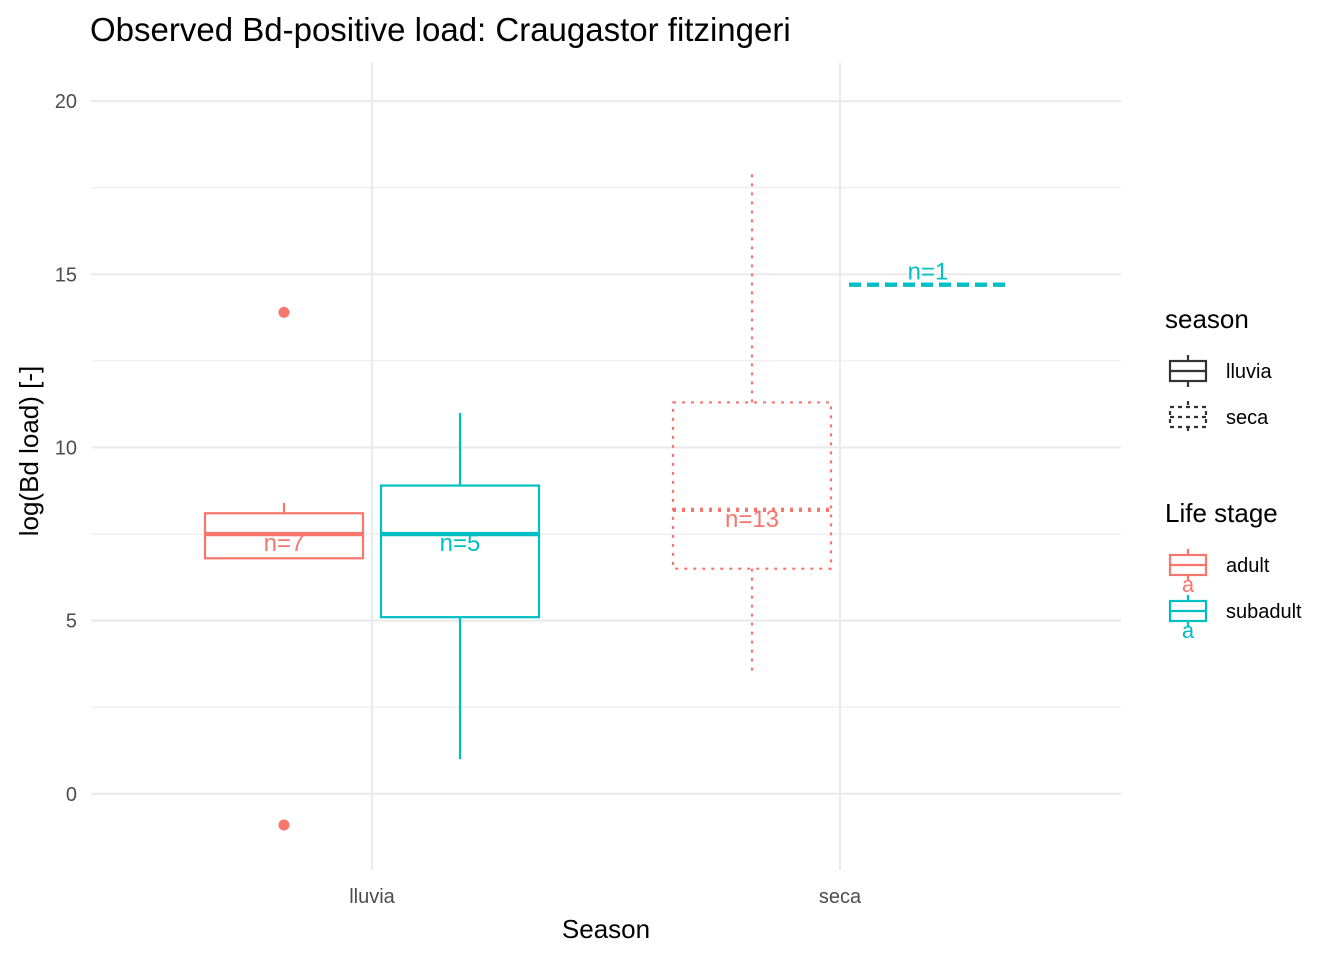  I want to click on count-label: n=13, so click(752, 519).